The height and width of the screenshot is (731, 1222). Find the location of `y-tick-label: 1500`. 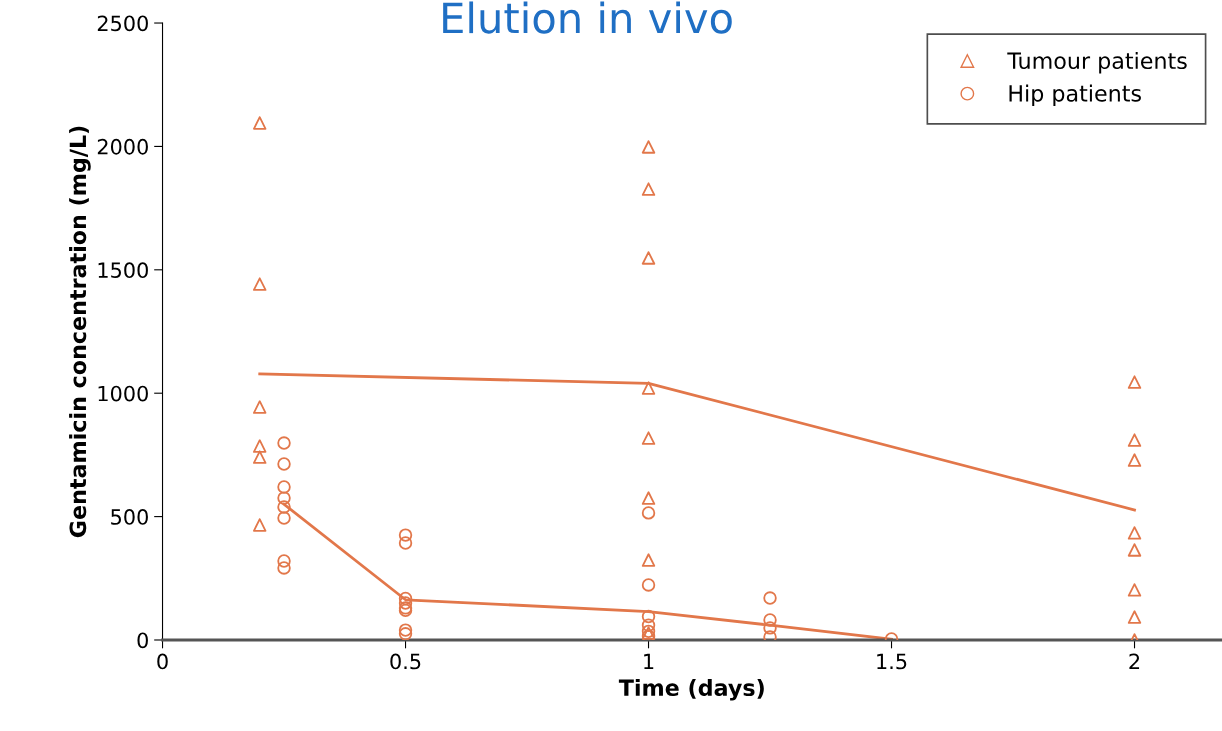

y-tick-label: 1500 is located at coordinates (123, 270).